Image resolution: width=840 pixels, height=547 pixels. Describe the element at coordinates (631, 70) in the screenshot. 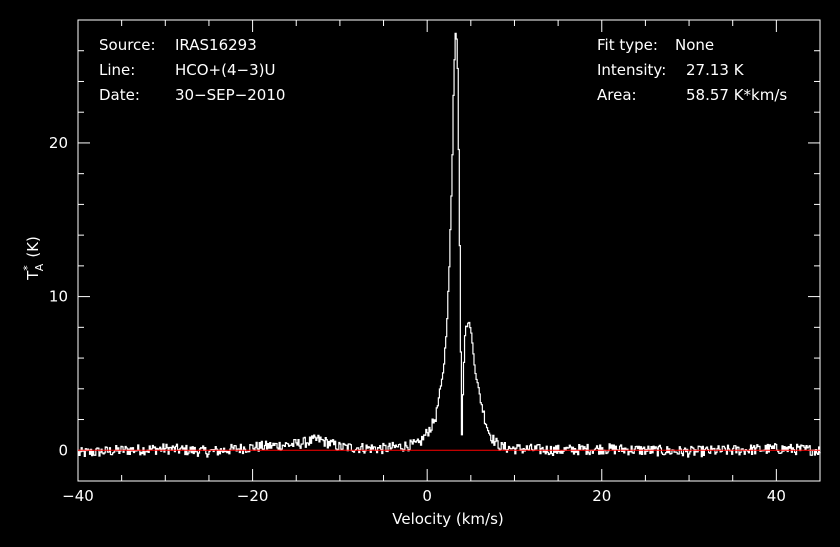

I see `intensity-label: Intensity:` at that location.